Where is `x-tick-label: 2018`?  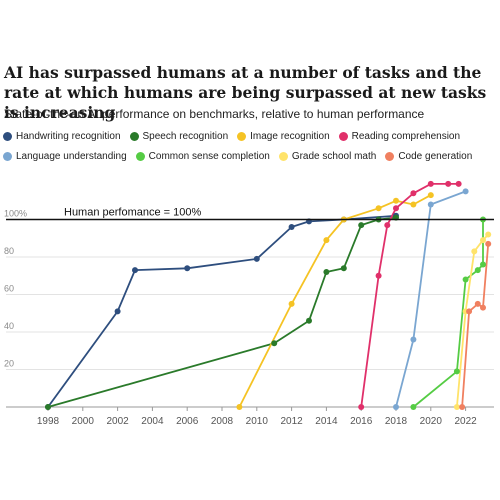 x-tick-label: 2018 is located at coordinates (396, 421).